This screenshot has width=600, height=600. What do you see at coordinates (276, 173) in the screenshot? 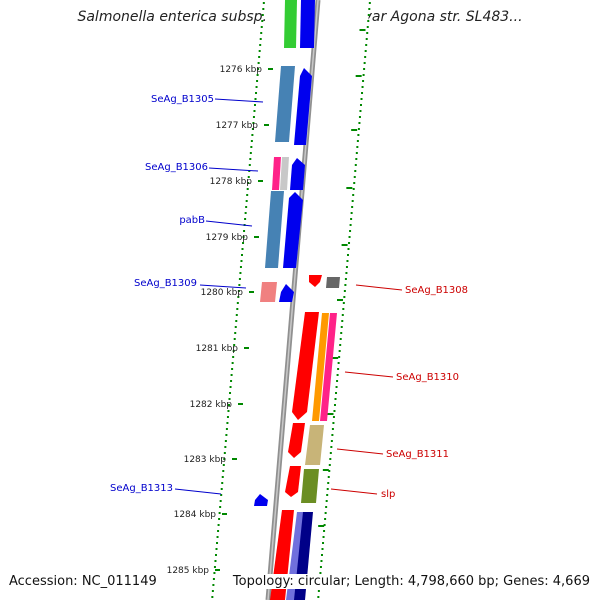
I see `gene-seag-b1306-a` at bounding box center [276, 173].